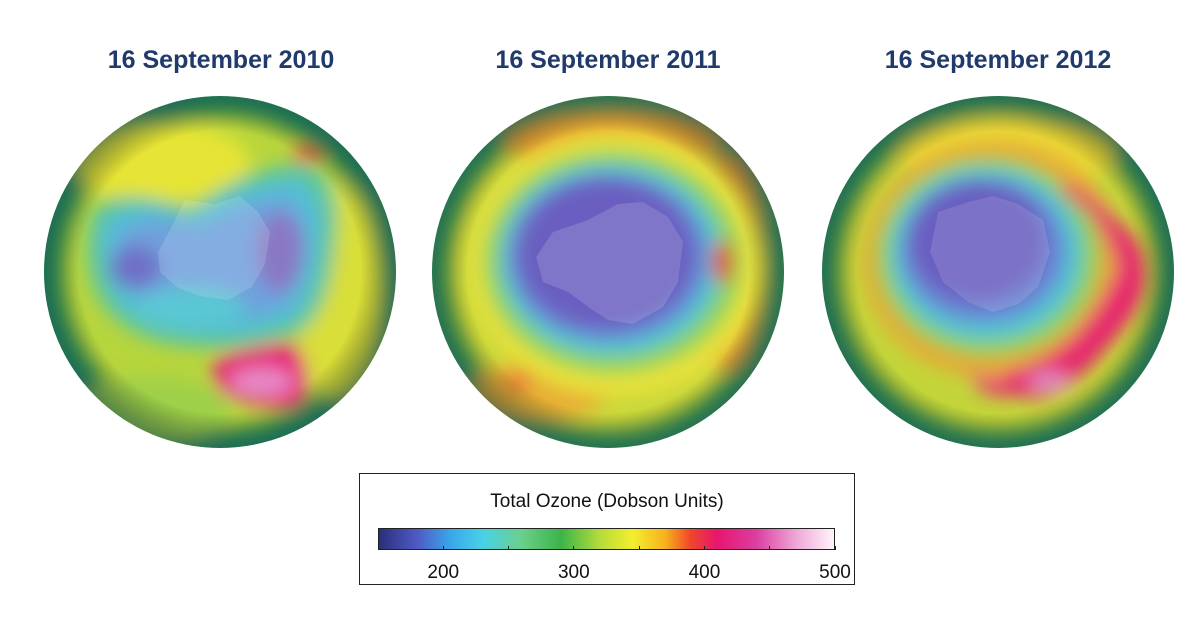  What do you see at coordinates (443, 572) in the screenshot?
I see `colorbar-tick-label: 200` at bounding box center [443, 572].